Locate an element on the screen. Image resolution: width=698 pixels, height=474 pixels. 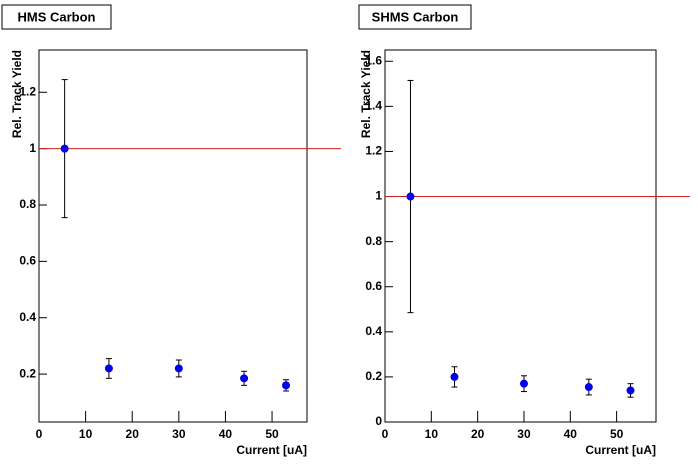
chart-title: HMS Carbon is located at coordinates (57, 16).